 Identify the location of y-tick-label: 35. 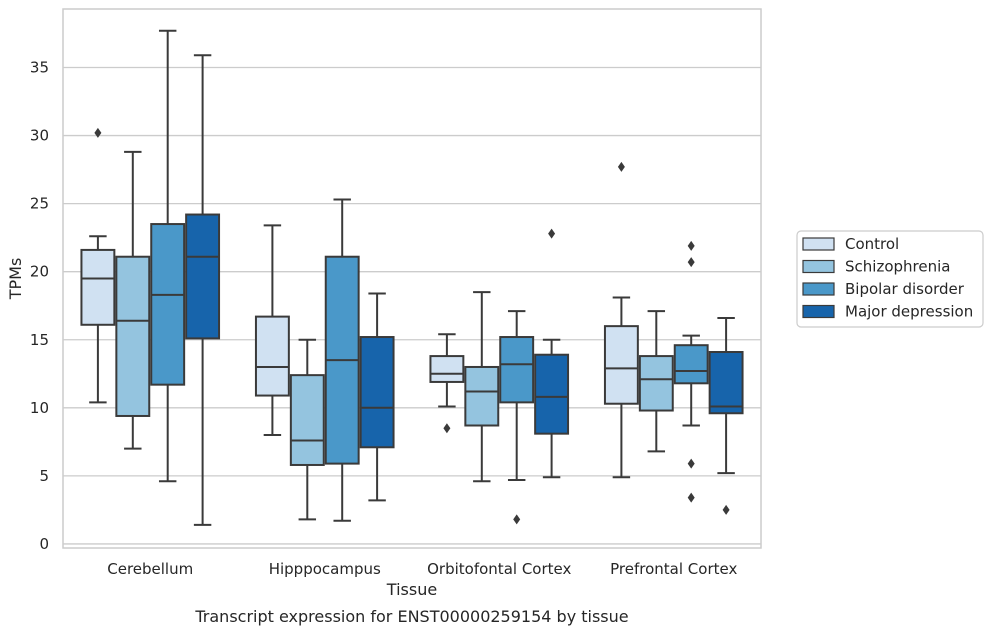
(39, 68).